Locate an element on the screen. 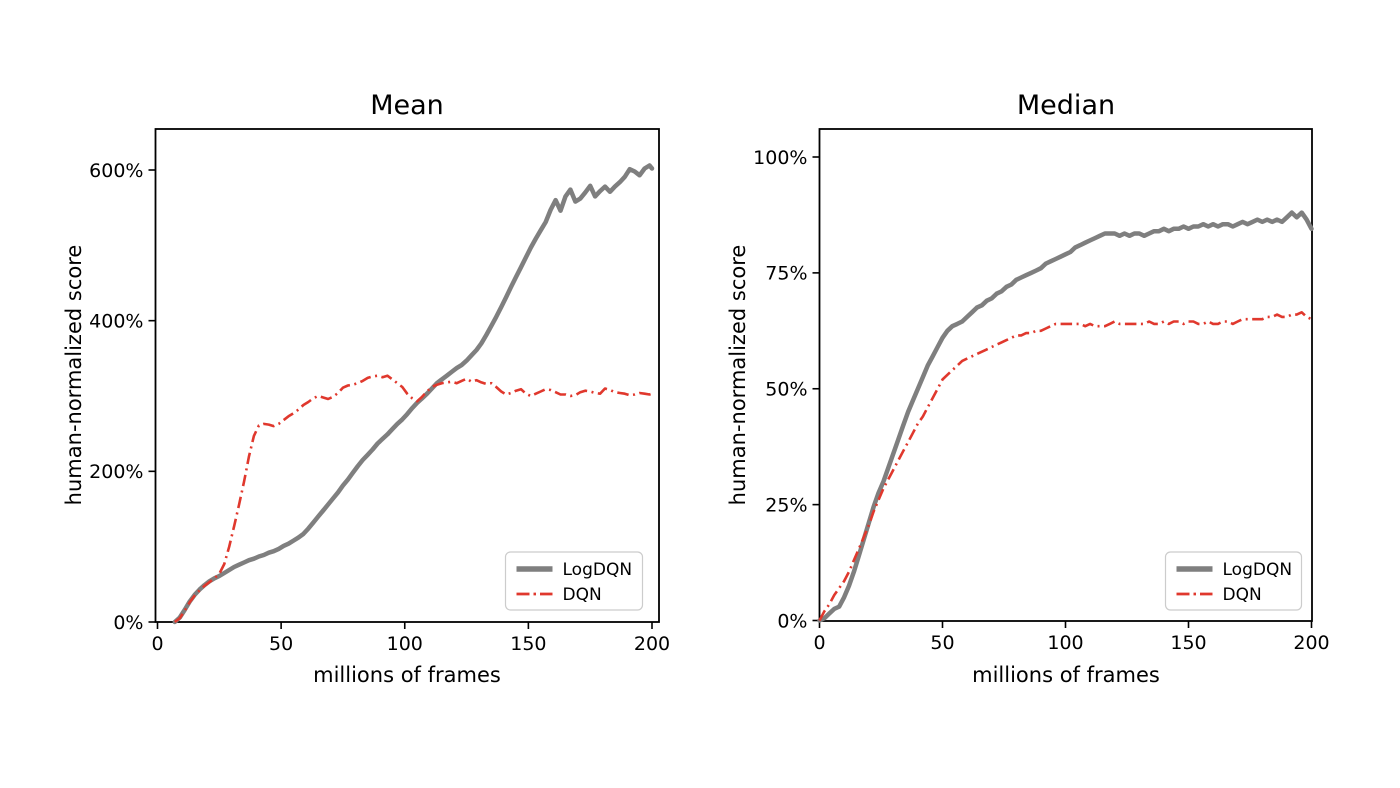 This screenshot has height=788, width=1400. chart-title-mean: Mean is located at coordinates (407, 105).